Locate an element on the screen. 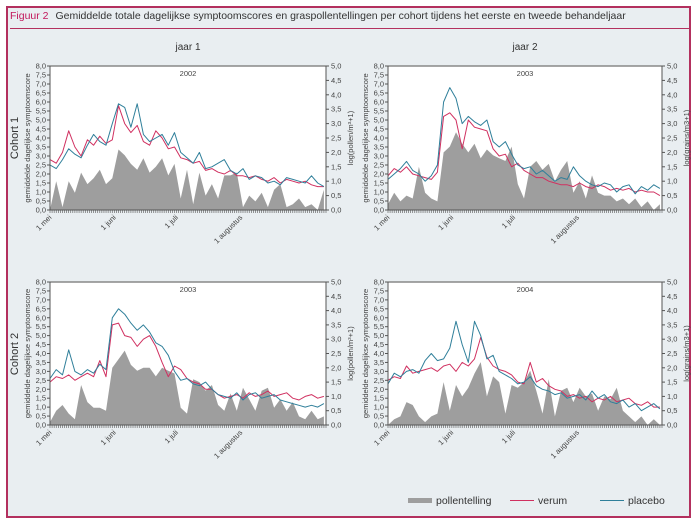 This screenshot has width=700, height=527. verum-line is located at coordinates (186, 146).